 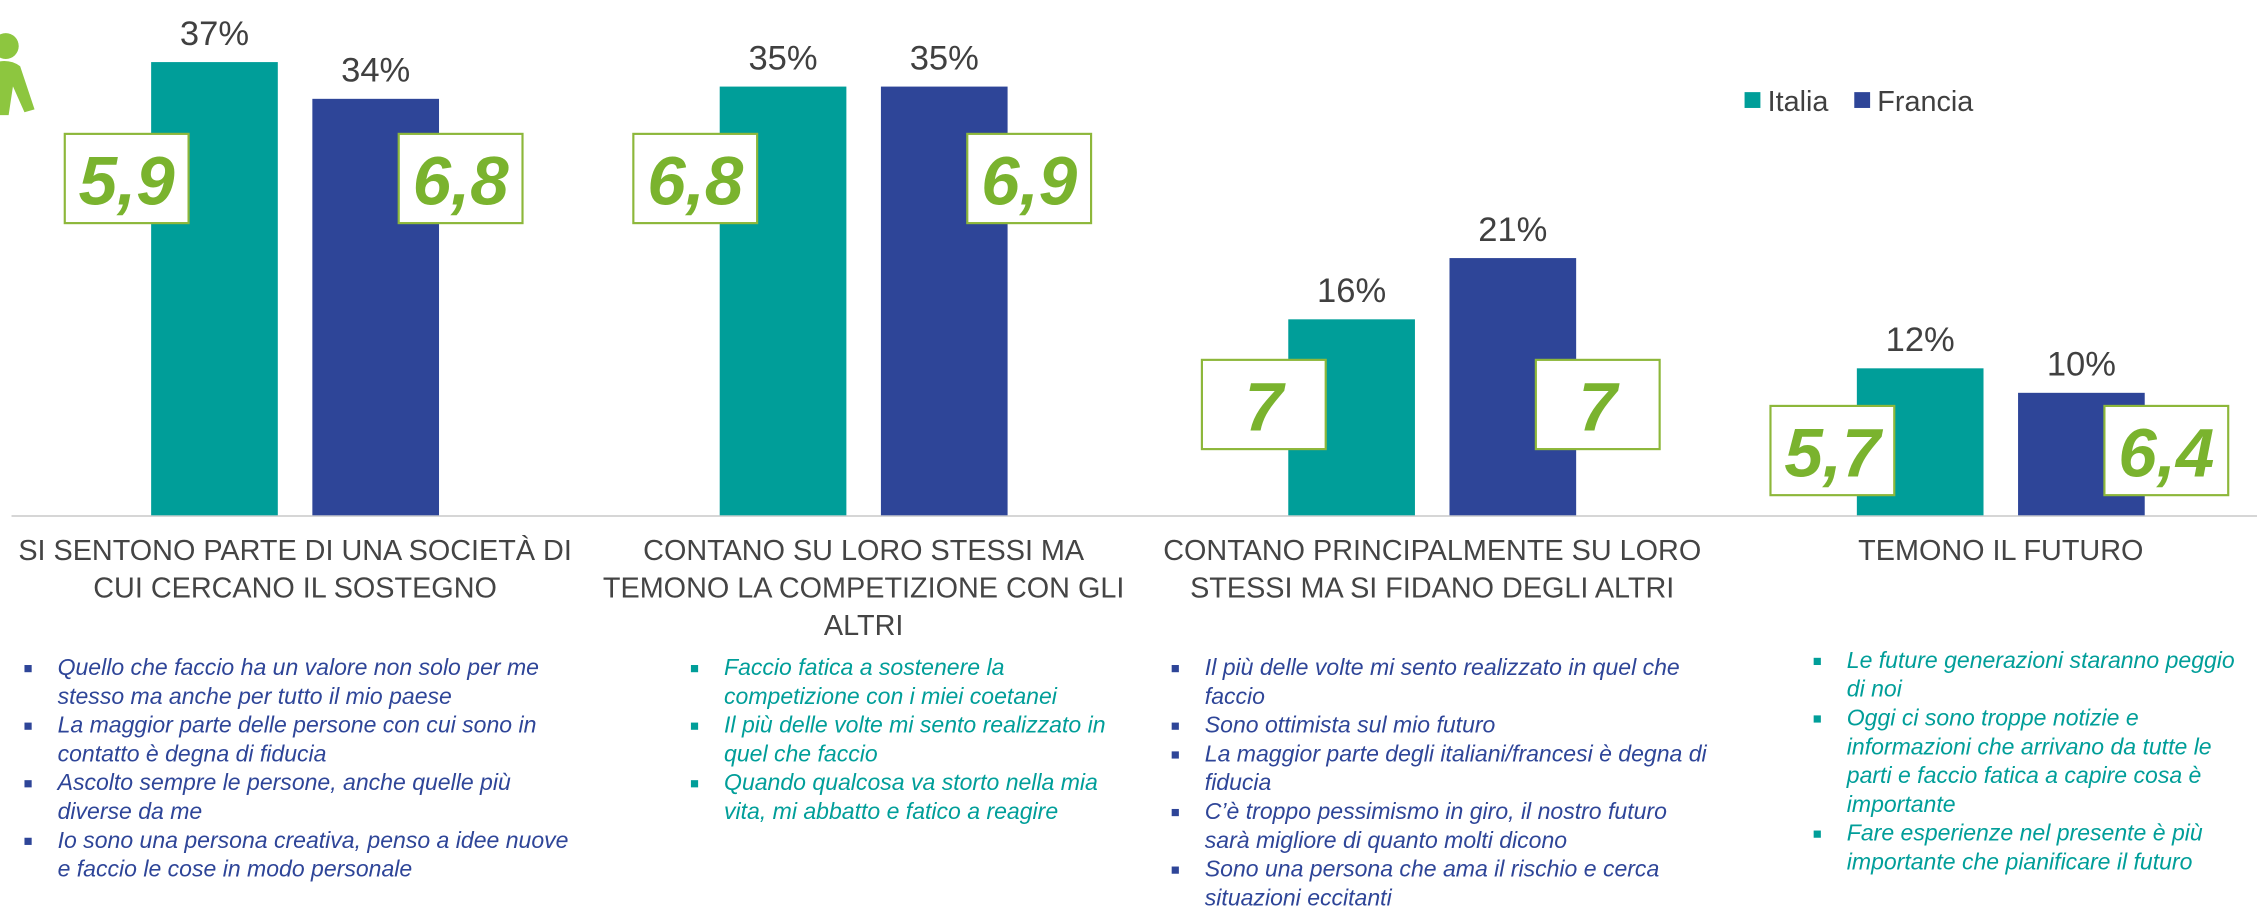 I want to click on score-label: 6,4, so click(x=2166, y=452).